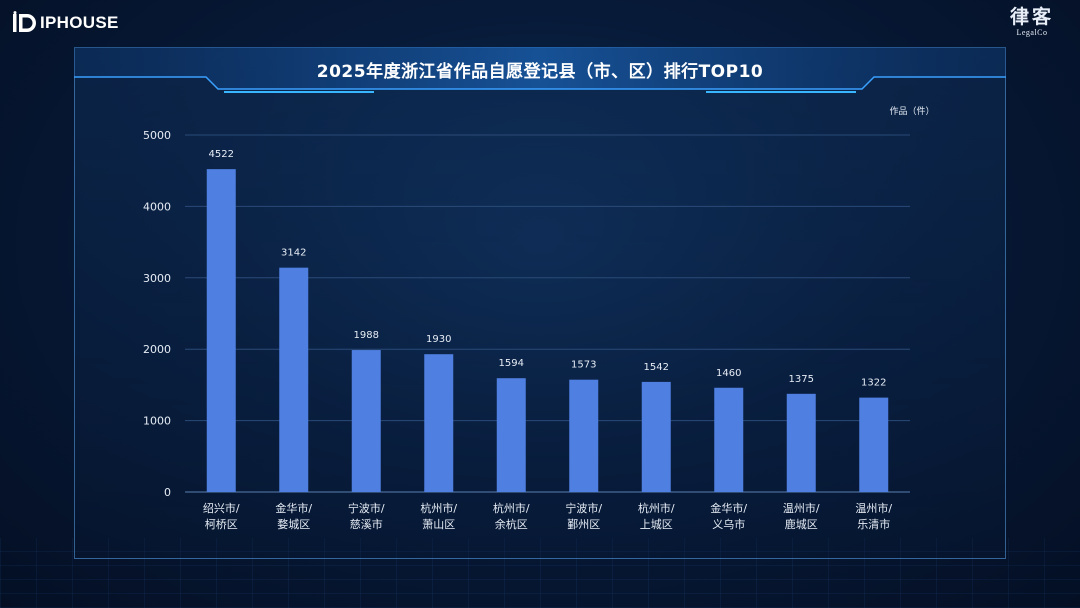  I want to click on value-label-6: 1542, so click(656, 367).